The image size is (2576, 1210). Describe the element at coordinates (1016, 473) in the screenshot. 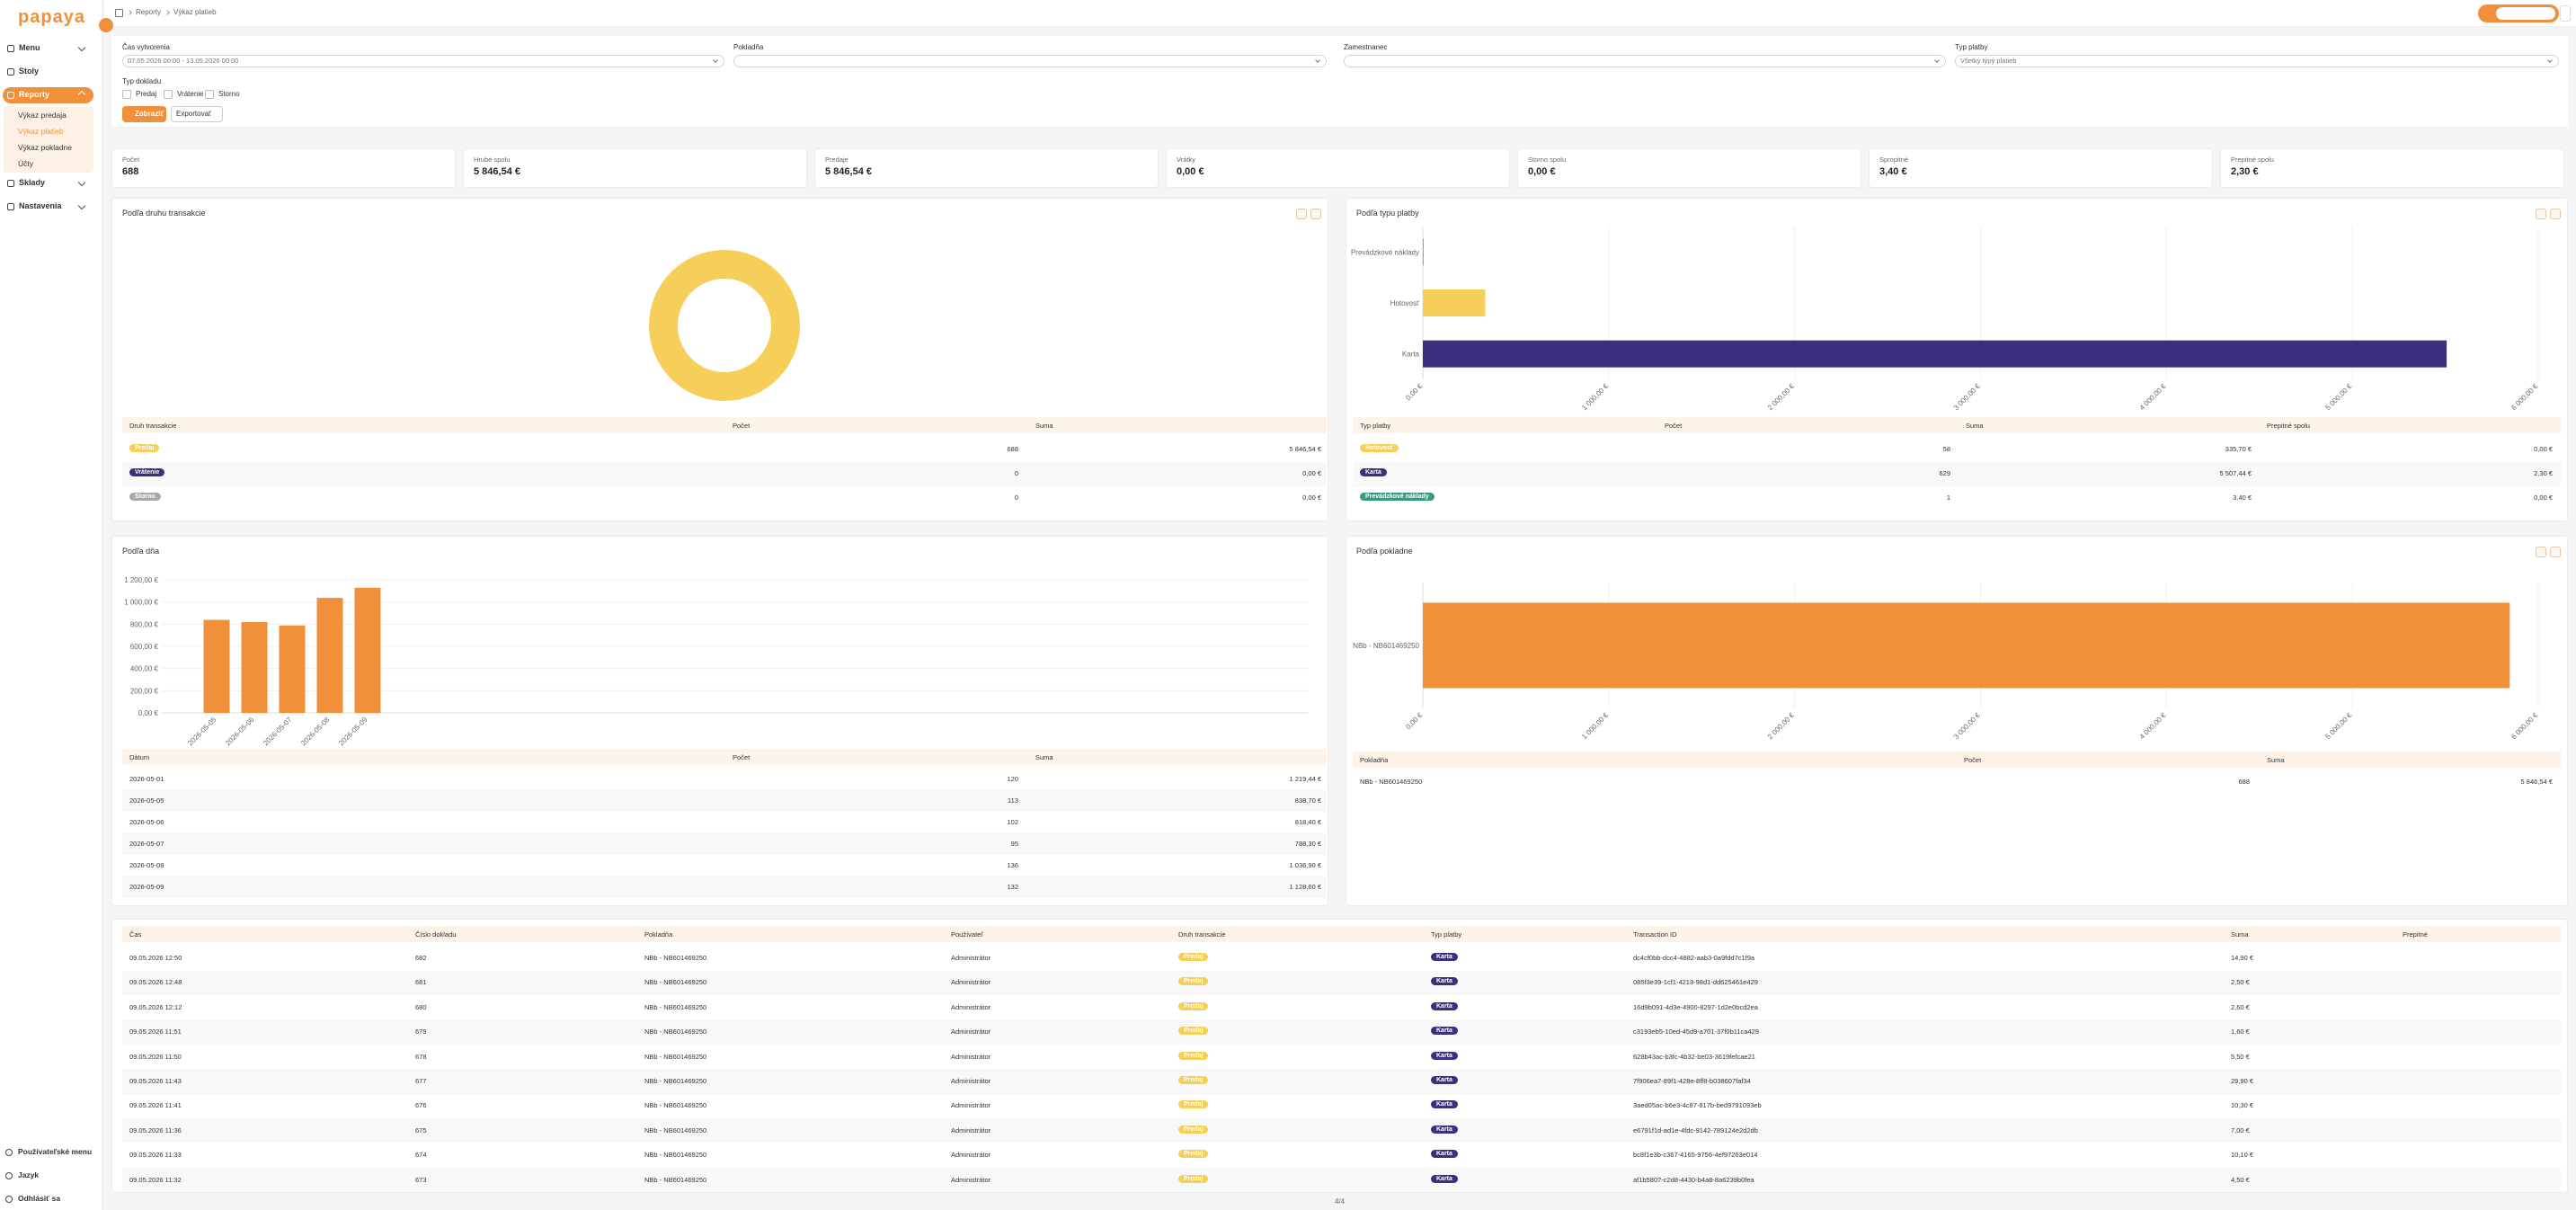

I see `table-cell: 0` at that location.